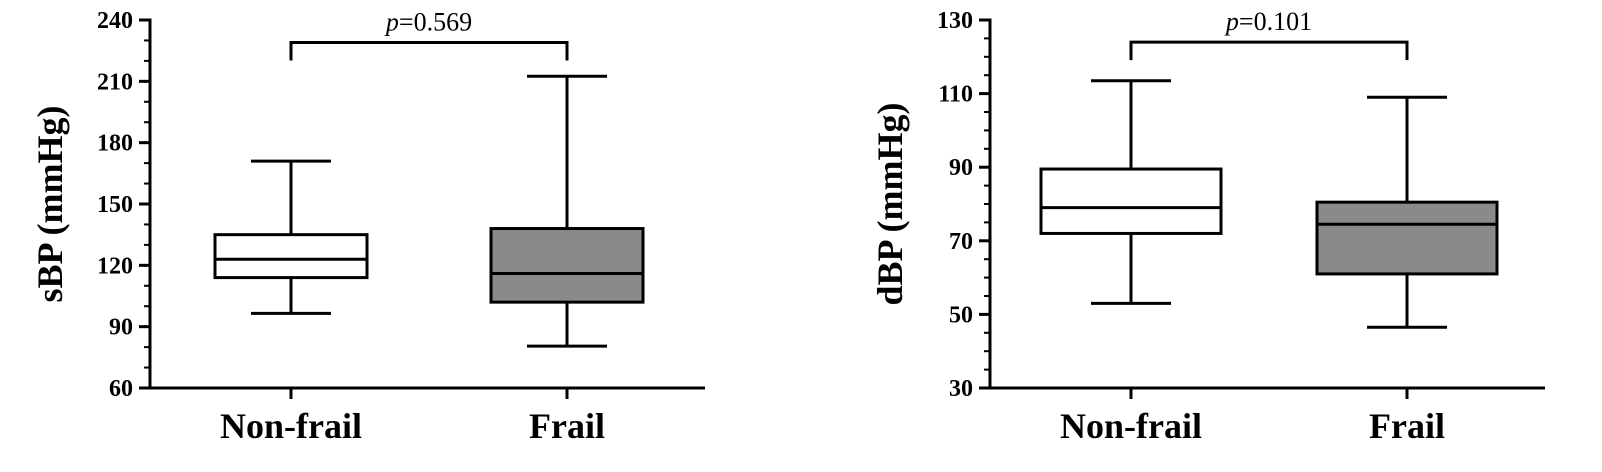 This screenshot has width=1602, height=472. What do you see at coordinates (121, 389) in the screenshot?
I see `y-tick-label: 60` at bounding box center [121, 389].